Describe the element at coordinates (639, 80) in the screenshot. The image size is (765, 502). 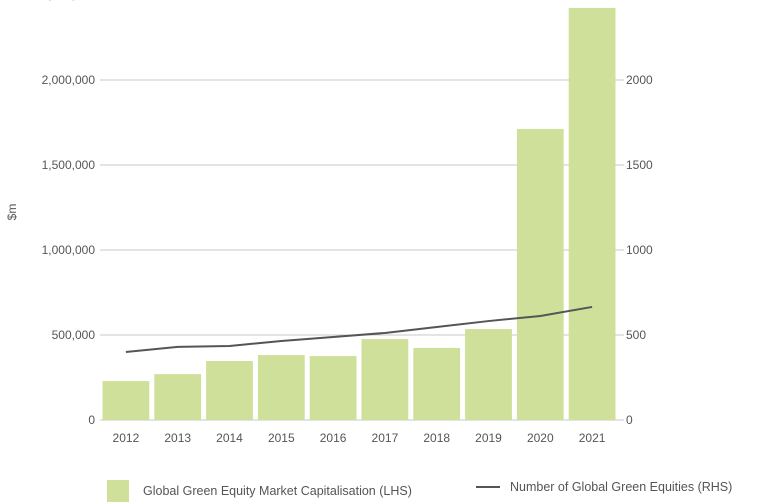
I see `y-tick-label-right: 2000` at that location.